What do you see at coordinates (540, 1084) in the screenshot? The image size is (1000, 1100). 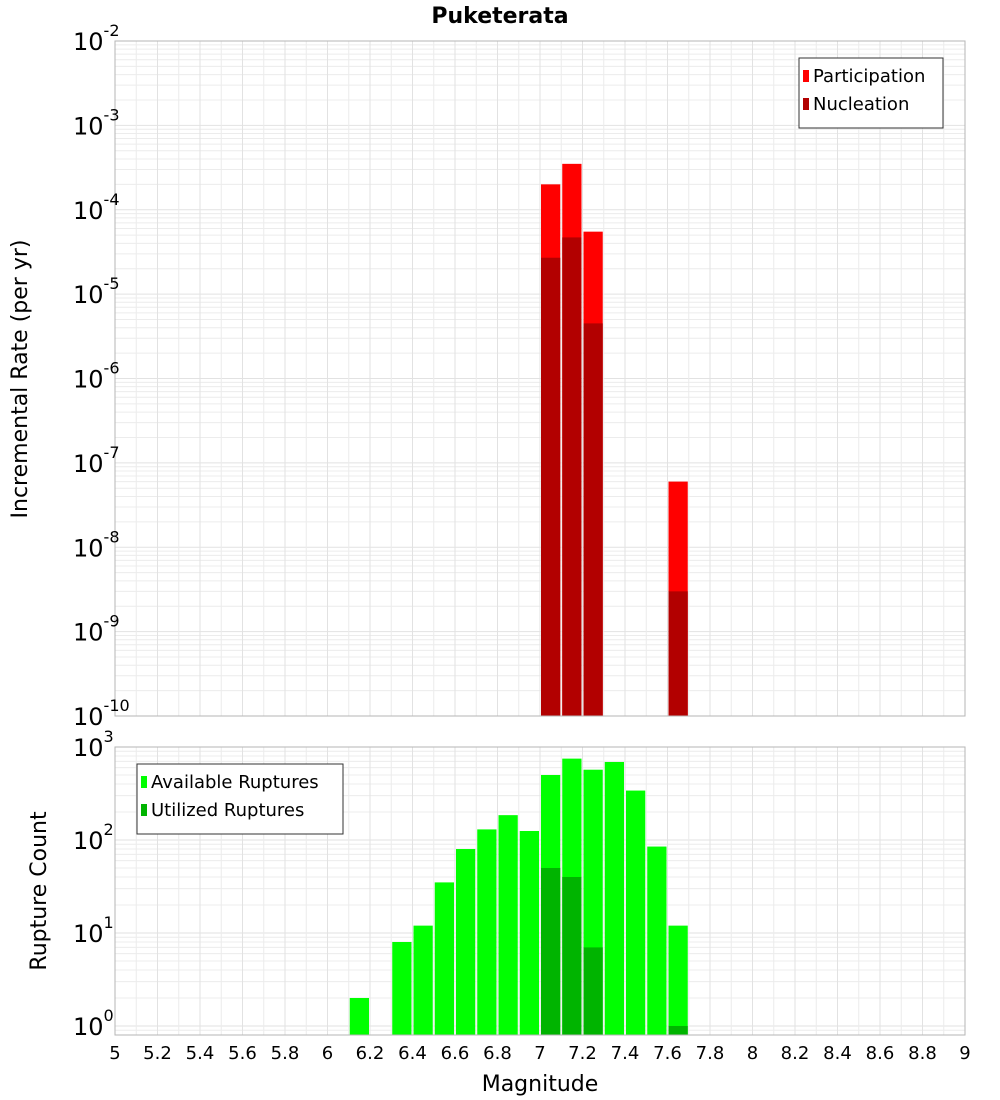 I see `x-axis-label: Magnitude` at bounding box center [540, 1084].